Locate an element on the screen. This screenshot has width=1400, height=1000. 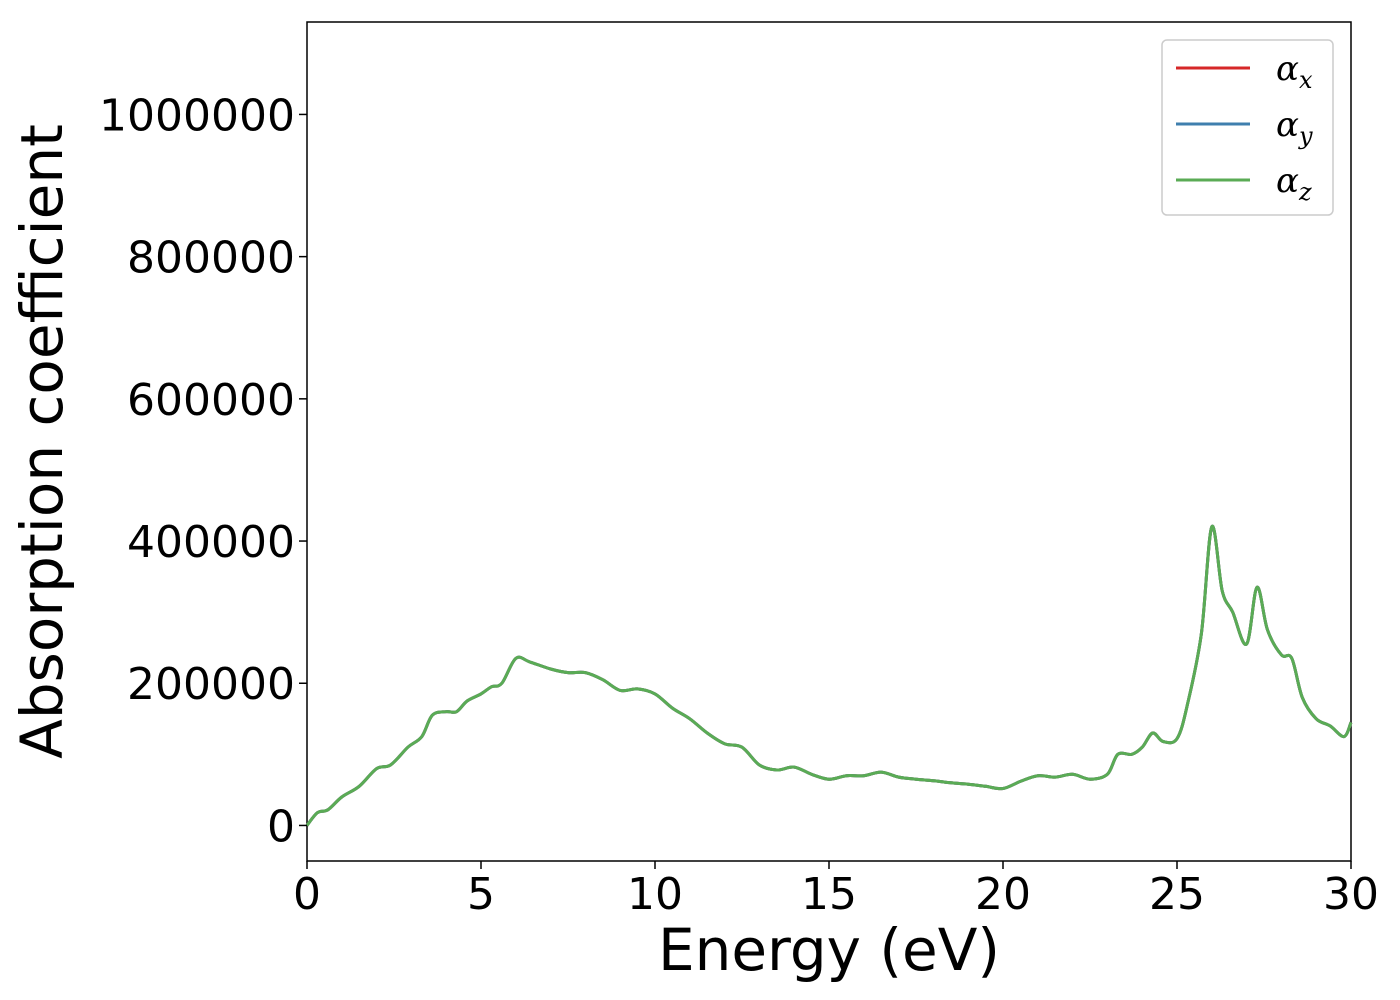
legend-subscript: y is located at coordinates (1305, 136).